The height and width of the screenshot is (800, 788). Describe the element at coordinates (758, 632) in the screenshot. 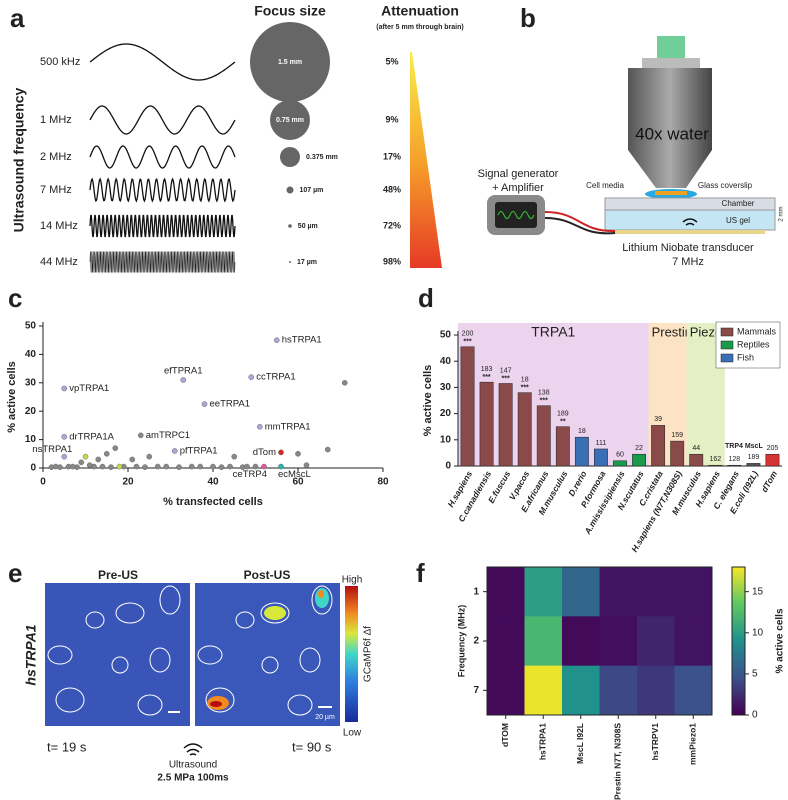

I see `colorbar-tick-label: 10` at that location.